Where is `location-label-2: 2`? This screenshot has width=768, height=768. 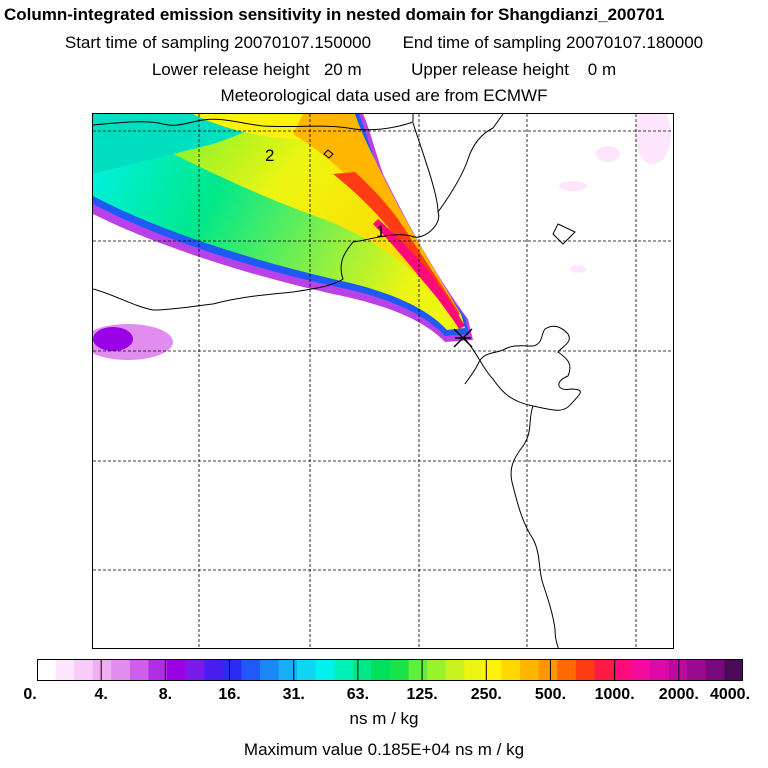 location-label-2: 2 is located at coordinates (269, 155).